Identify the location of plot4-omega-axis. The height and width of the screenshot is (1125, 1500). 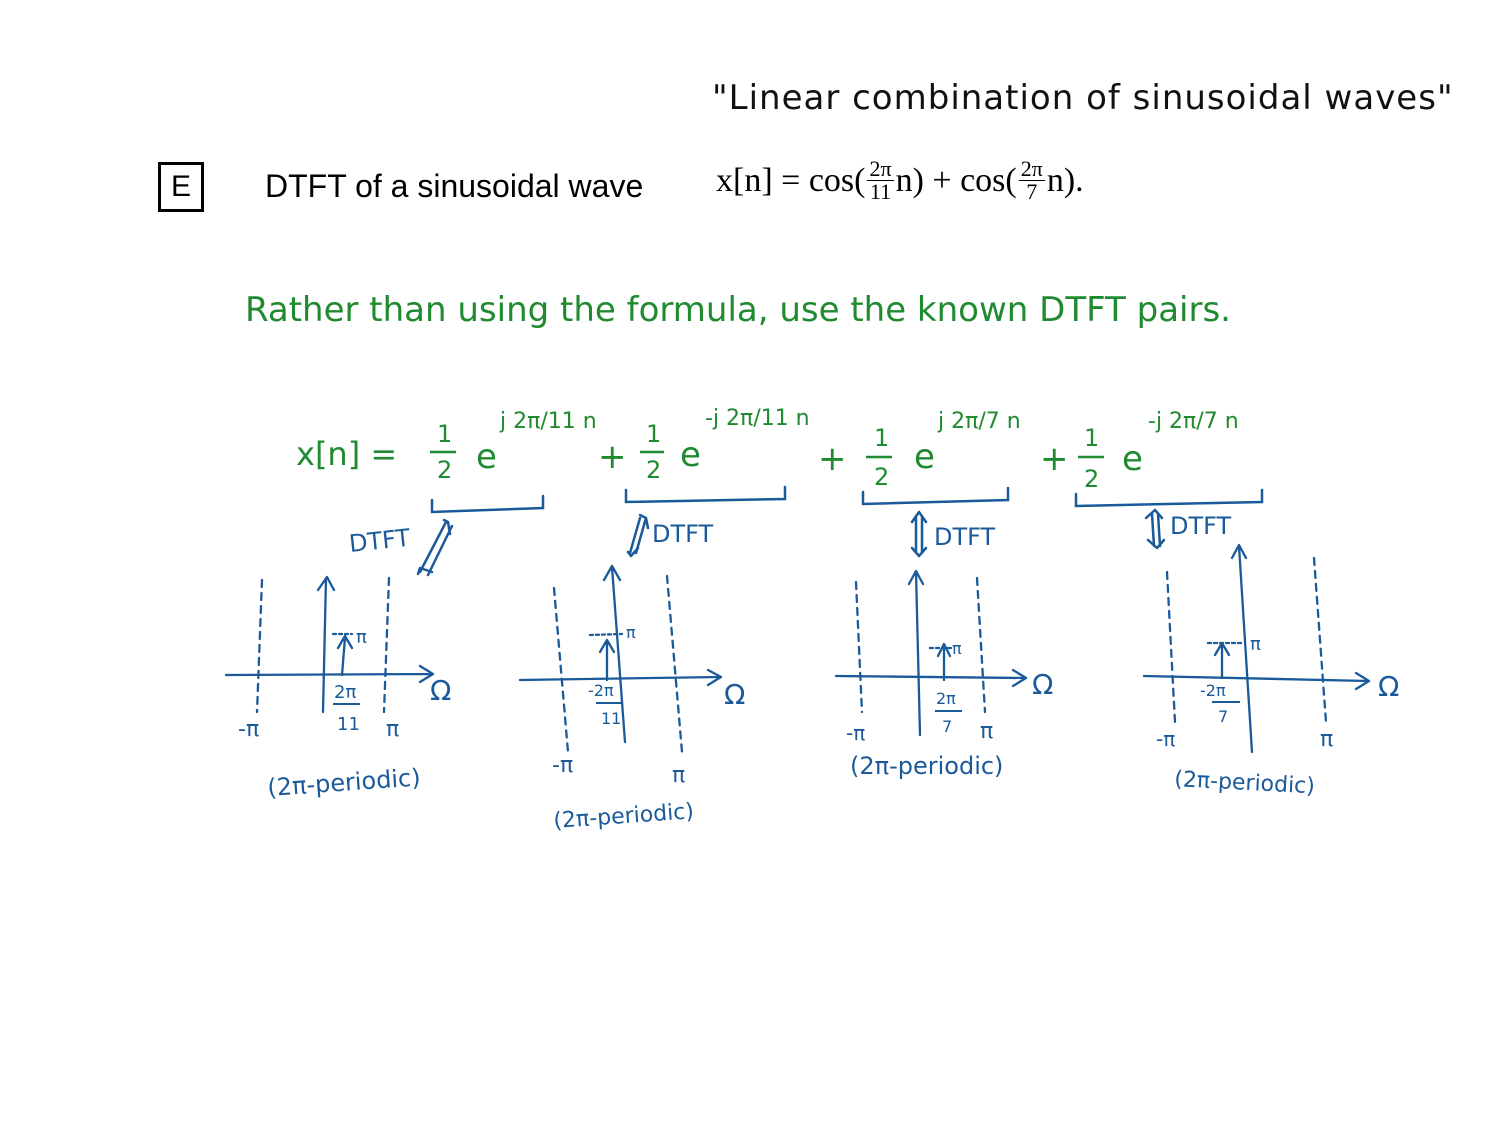
(1256, 681).